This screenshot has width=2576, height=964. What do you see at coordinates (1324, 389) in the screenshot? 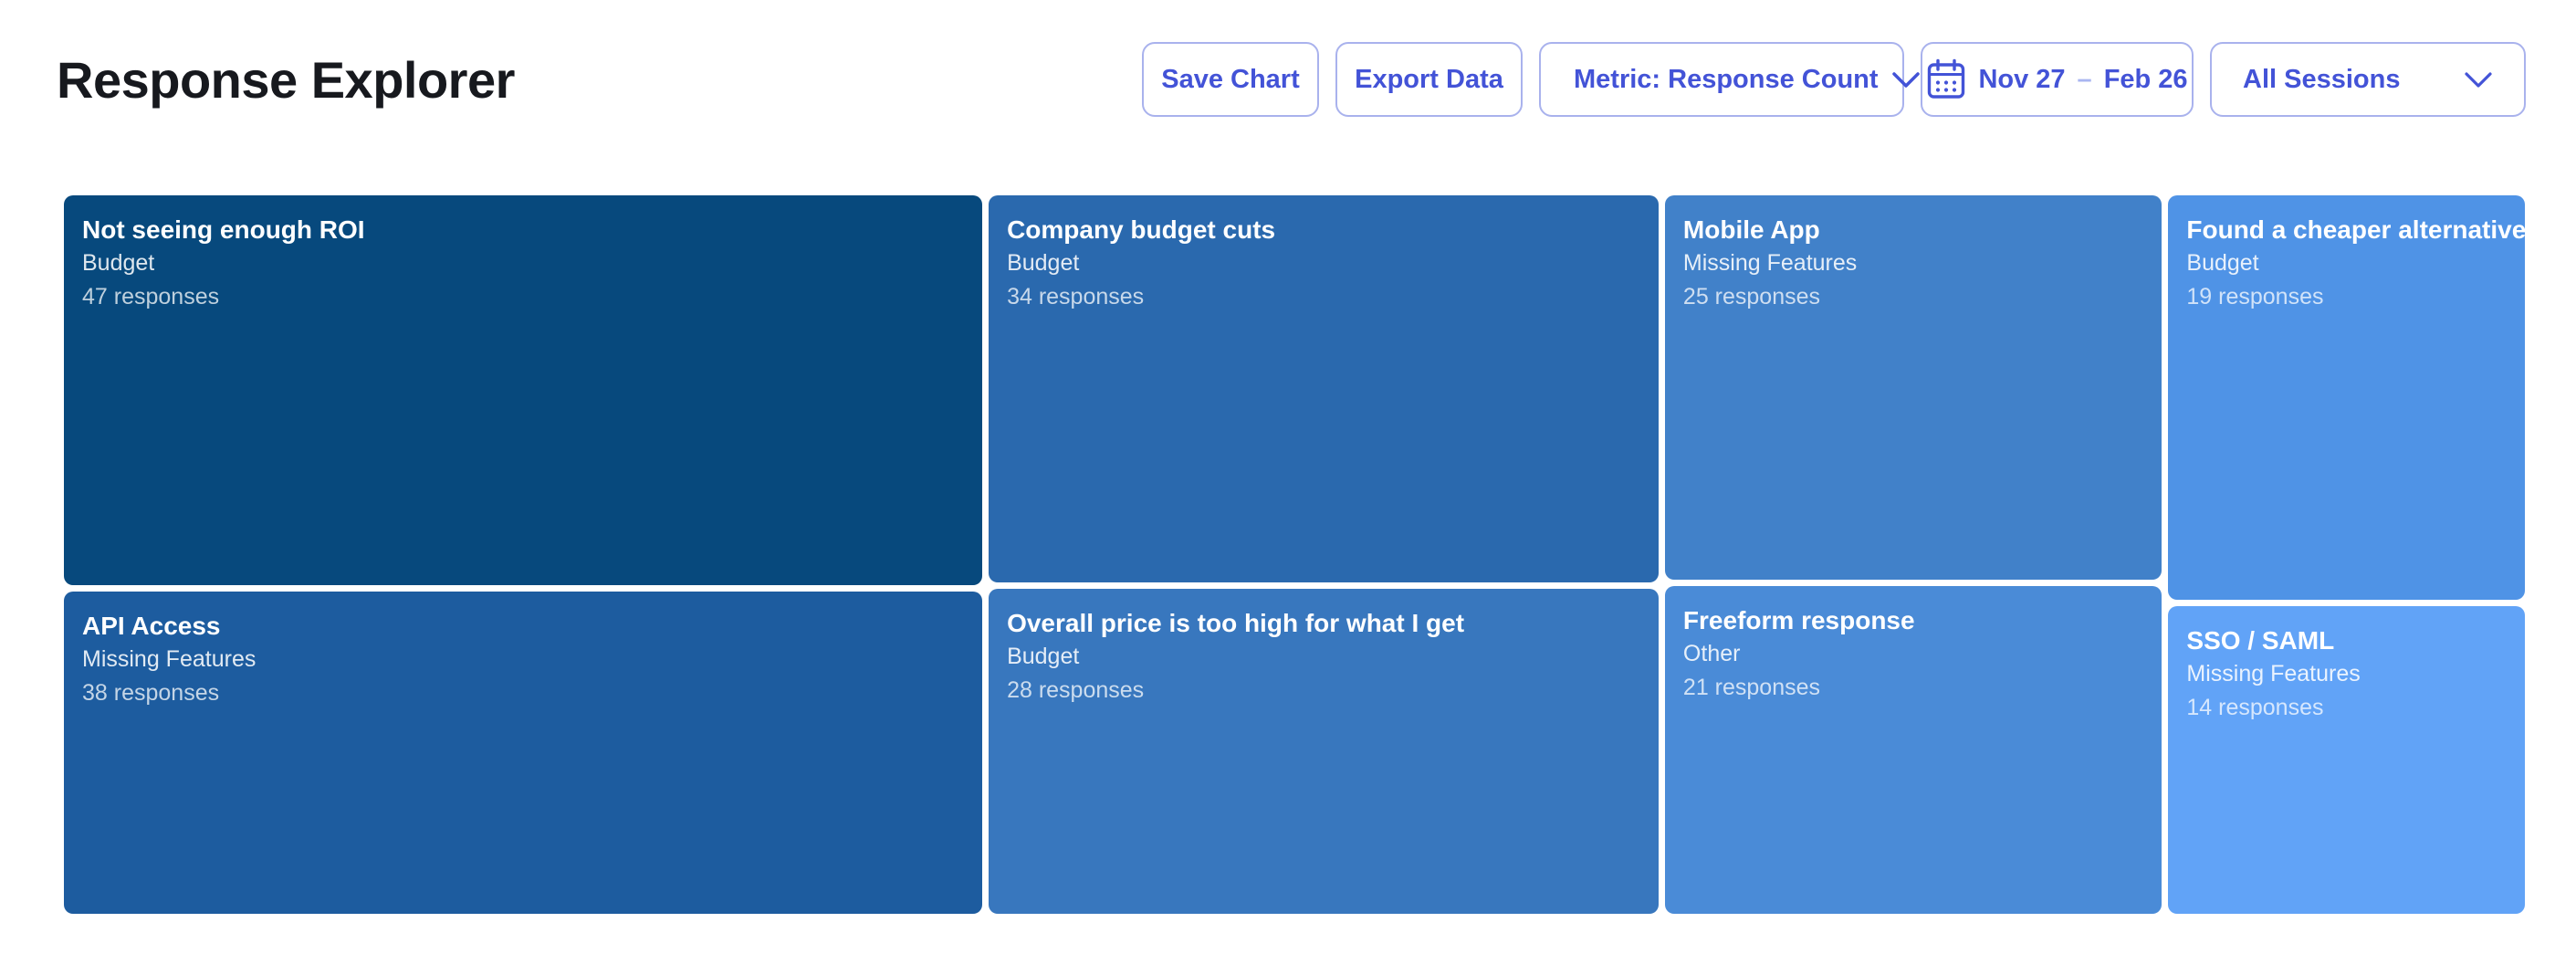
I see `treemap-tile: Company budget cuts Budget 34 responses` at bounding box center [1324, 389].